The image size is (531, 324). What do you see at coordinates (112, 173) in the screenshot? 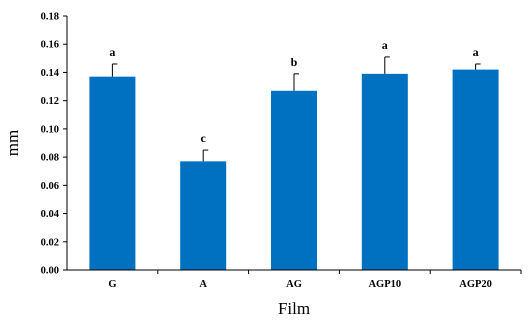
I see `bar-g` at bounding box center [112, 173].